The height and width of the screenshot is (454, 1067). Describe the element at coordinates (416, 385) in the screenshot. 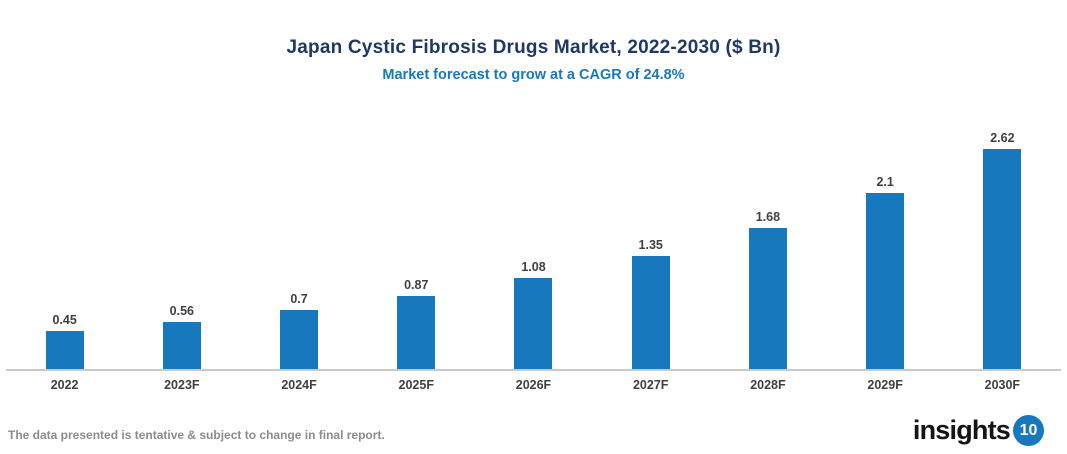

I see `x-tick-label: 2025F` at that location.